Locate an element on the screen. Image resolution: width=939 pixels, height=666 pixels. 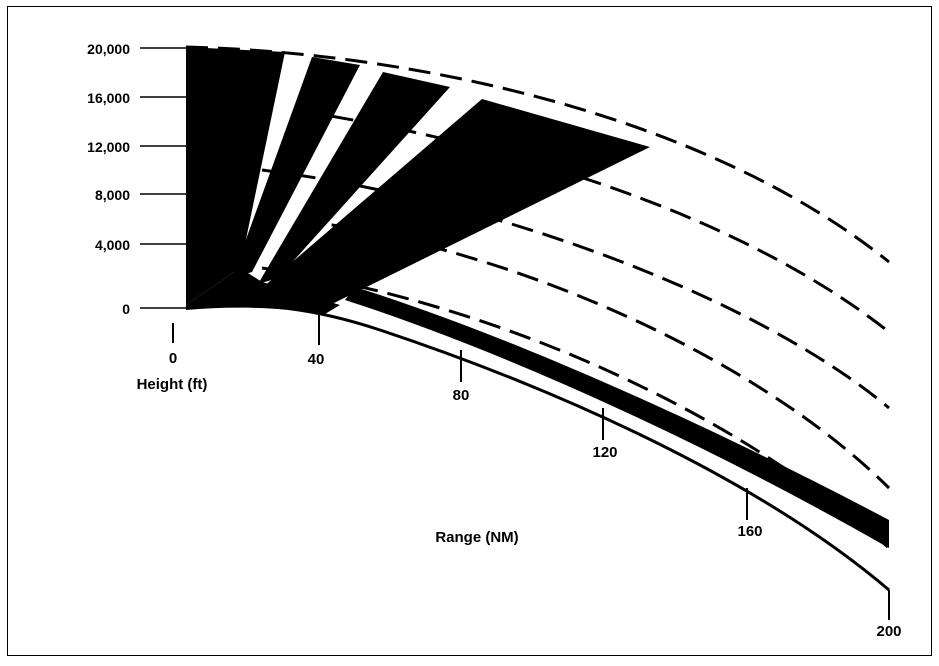
range-tick-label: 40 is located at coordinates (316, 359).